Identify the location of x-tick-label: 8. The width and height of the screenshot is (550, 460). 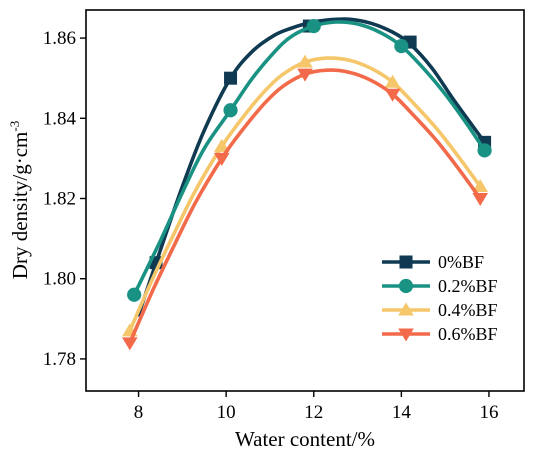
(139, 412).